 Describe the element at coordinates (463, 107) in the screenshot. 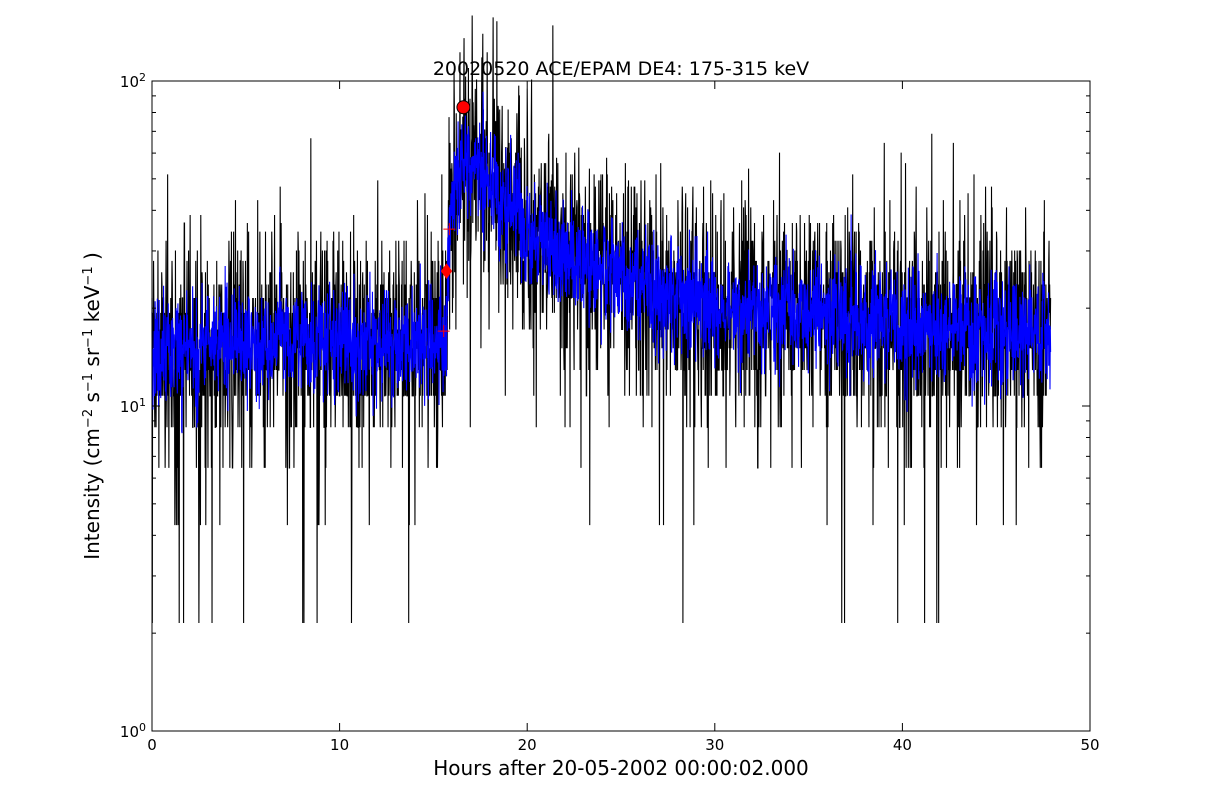

I see `peak-marker` at that location.